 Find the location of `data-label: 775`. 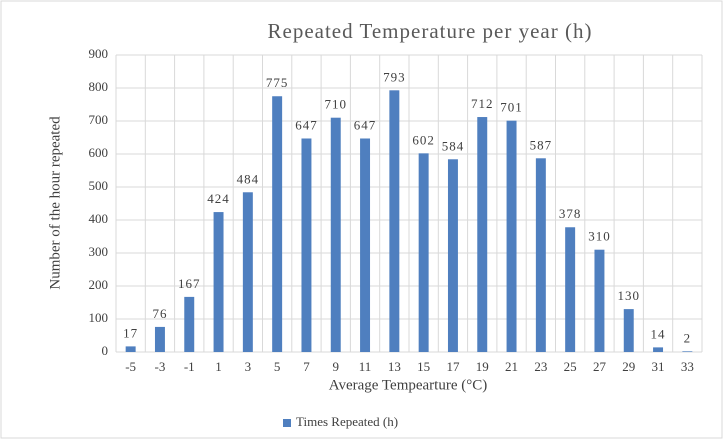

data-label: 775 is located at coordinates (277, 82).